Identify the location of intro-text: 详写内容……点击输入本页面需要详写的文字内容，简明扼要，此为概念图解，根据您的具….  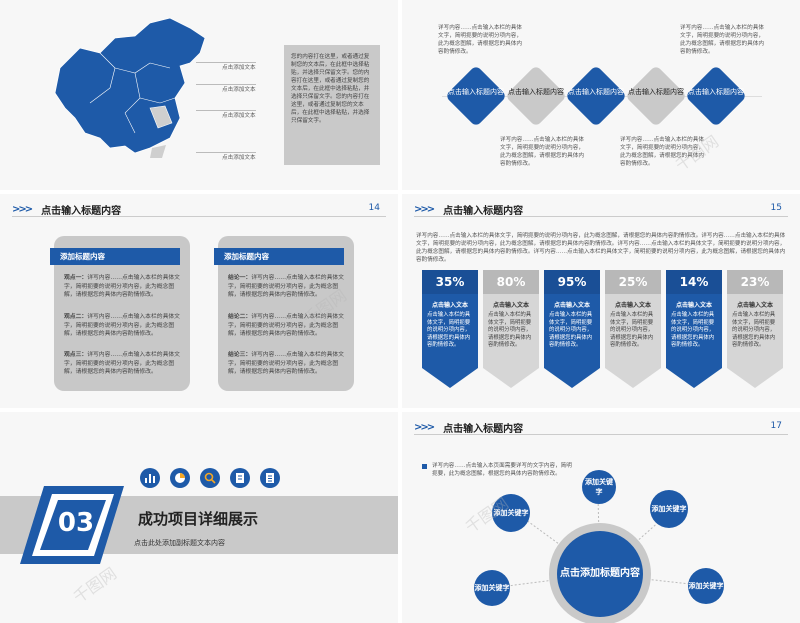
(502, 470).